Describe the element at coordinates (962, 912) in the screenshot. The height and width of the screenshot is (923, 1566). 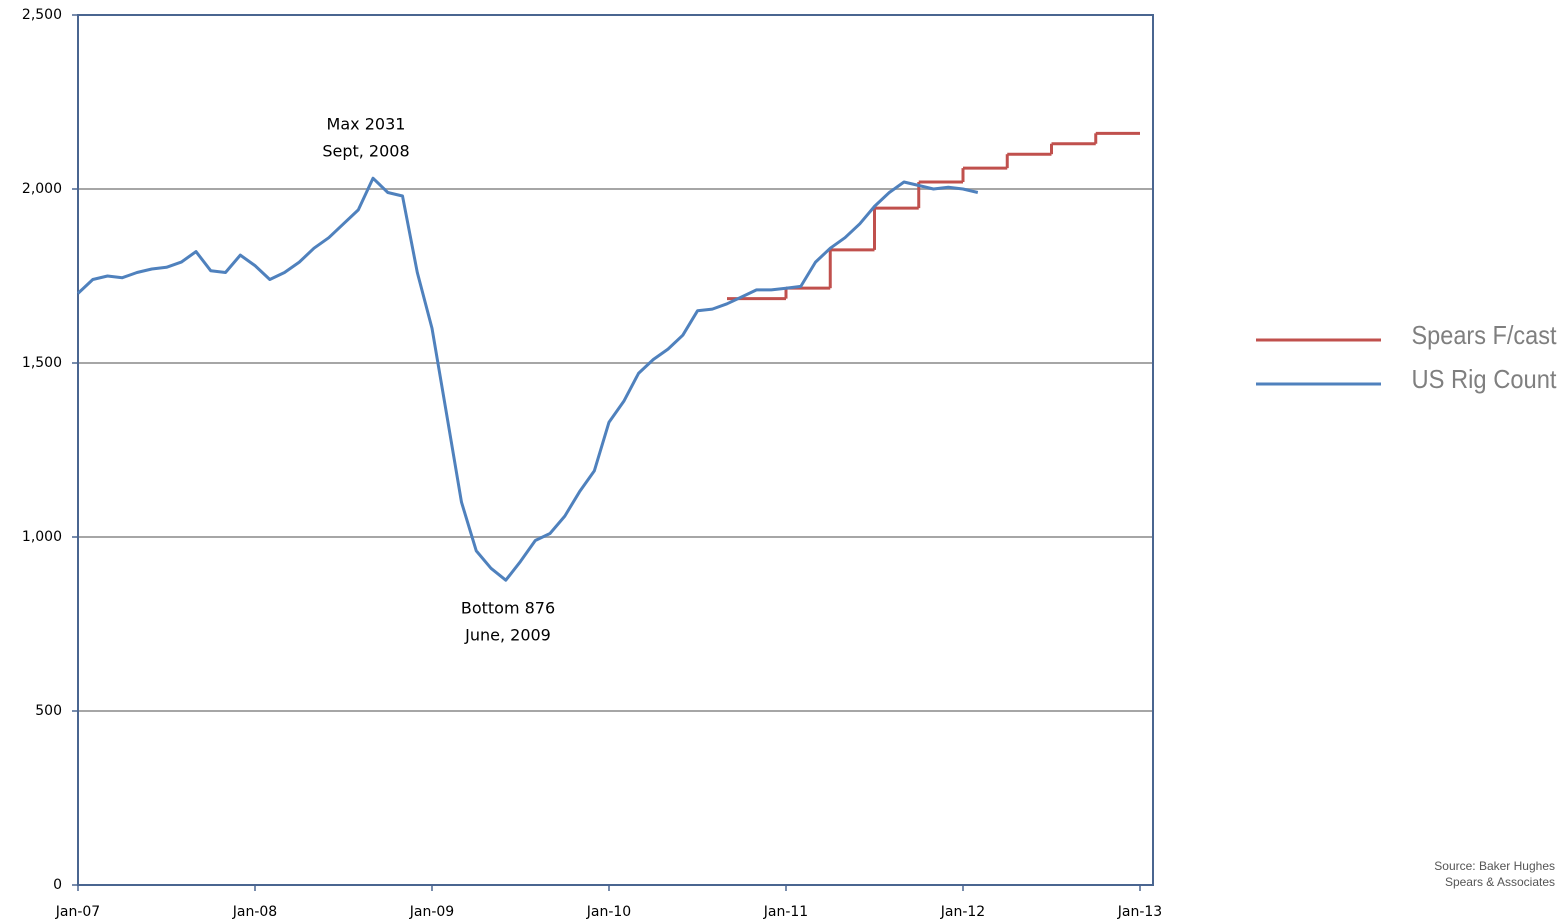
I see `x-tick-label: Jan-12` at that location.